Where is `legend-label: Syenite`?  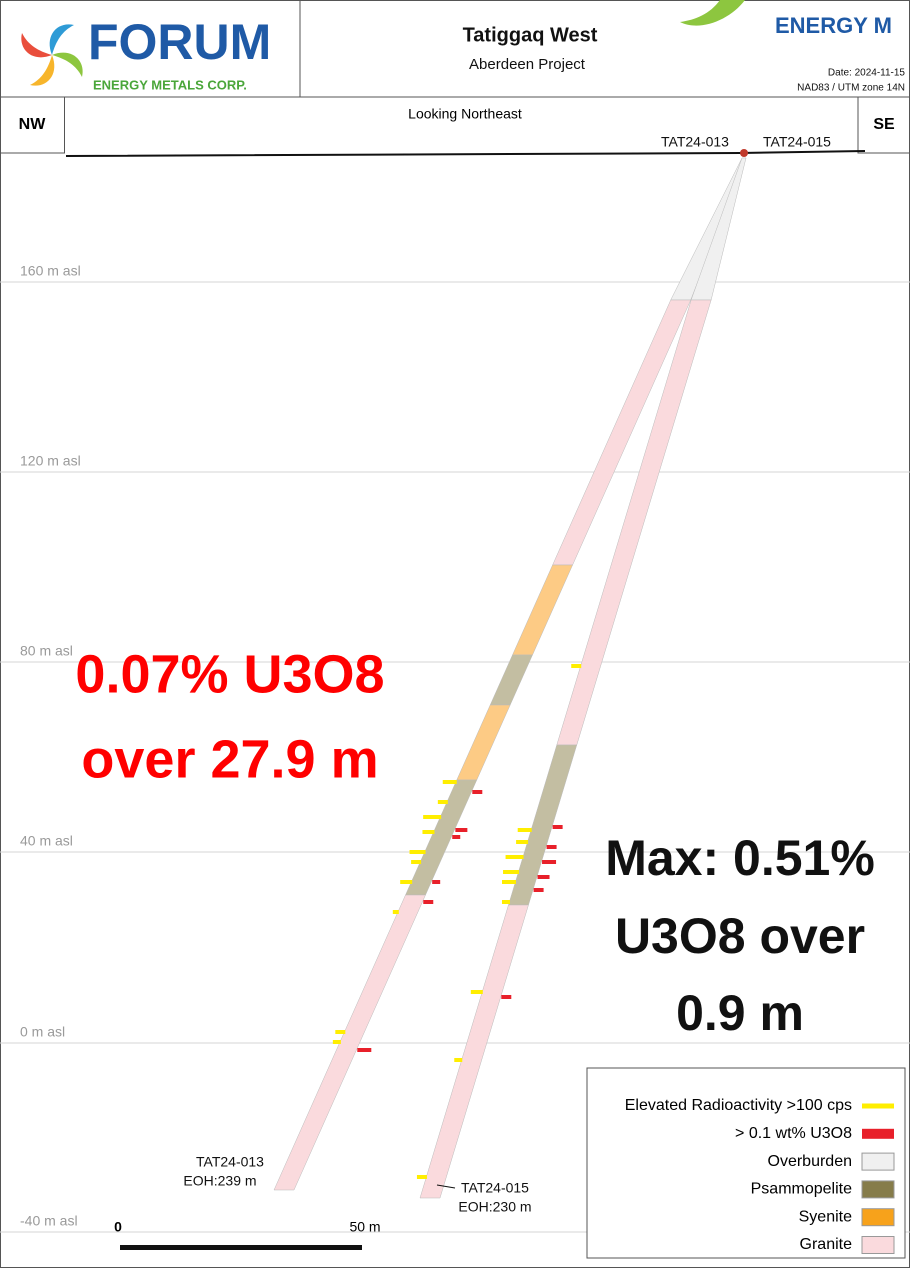 legend-label: Syenite is located at coordinates (825, 1216).